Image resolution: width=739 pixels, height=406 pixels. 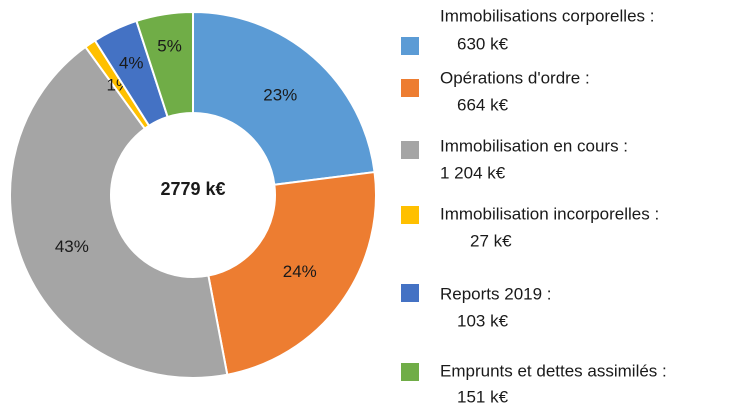 I want to click on legend-amount: 630 k€, so click(x=483, y=43).